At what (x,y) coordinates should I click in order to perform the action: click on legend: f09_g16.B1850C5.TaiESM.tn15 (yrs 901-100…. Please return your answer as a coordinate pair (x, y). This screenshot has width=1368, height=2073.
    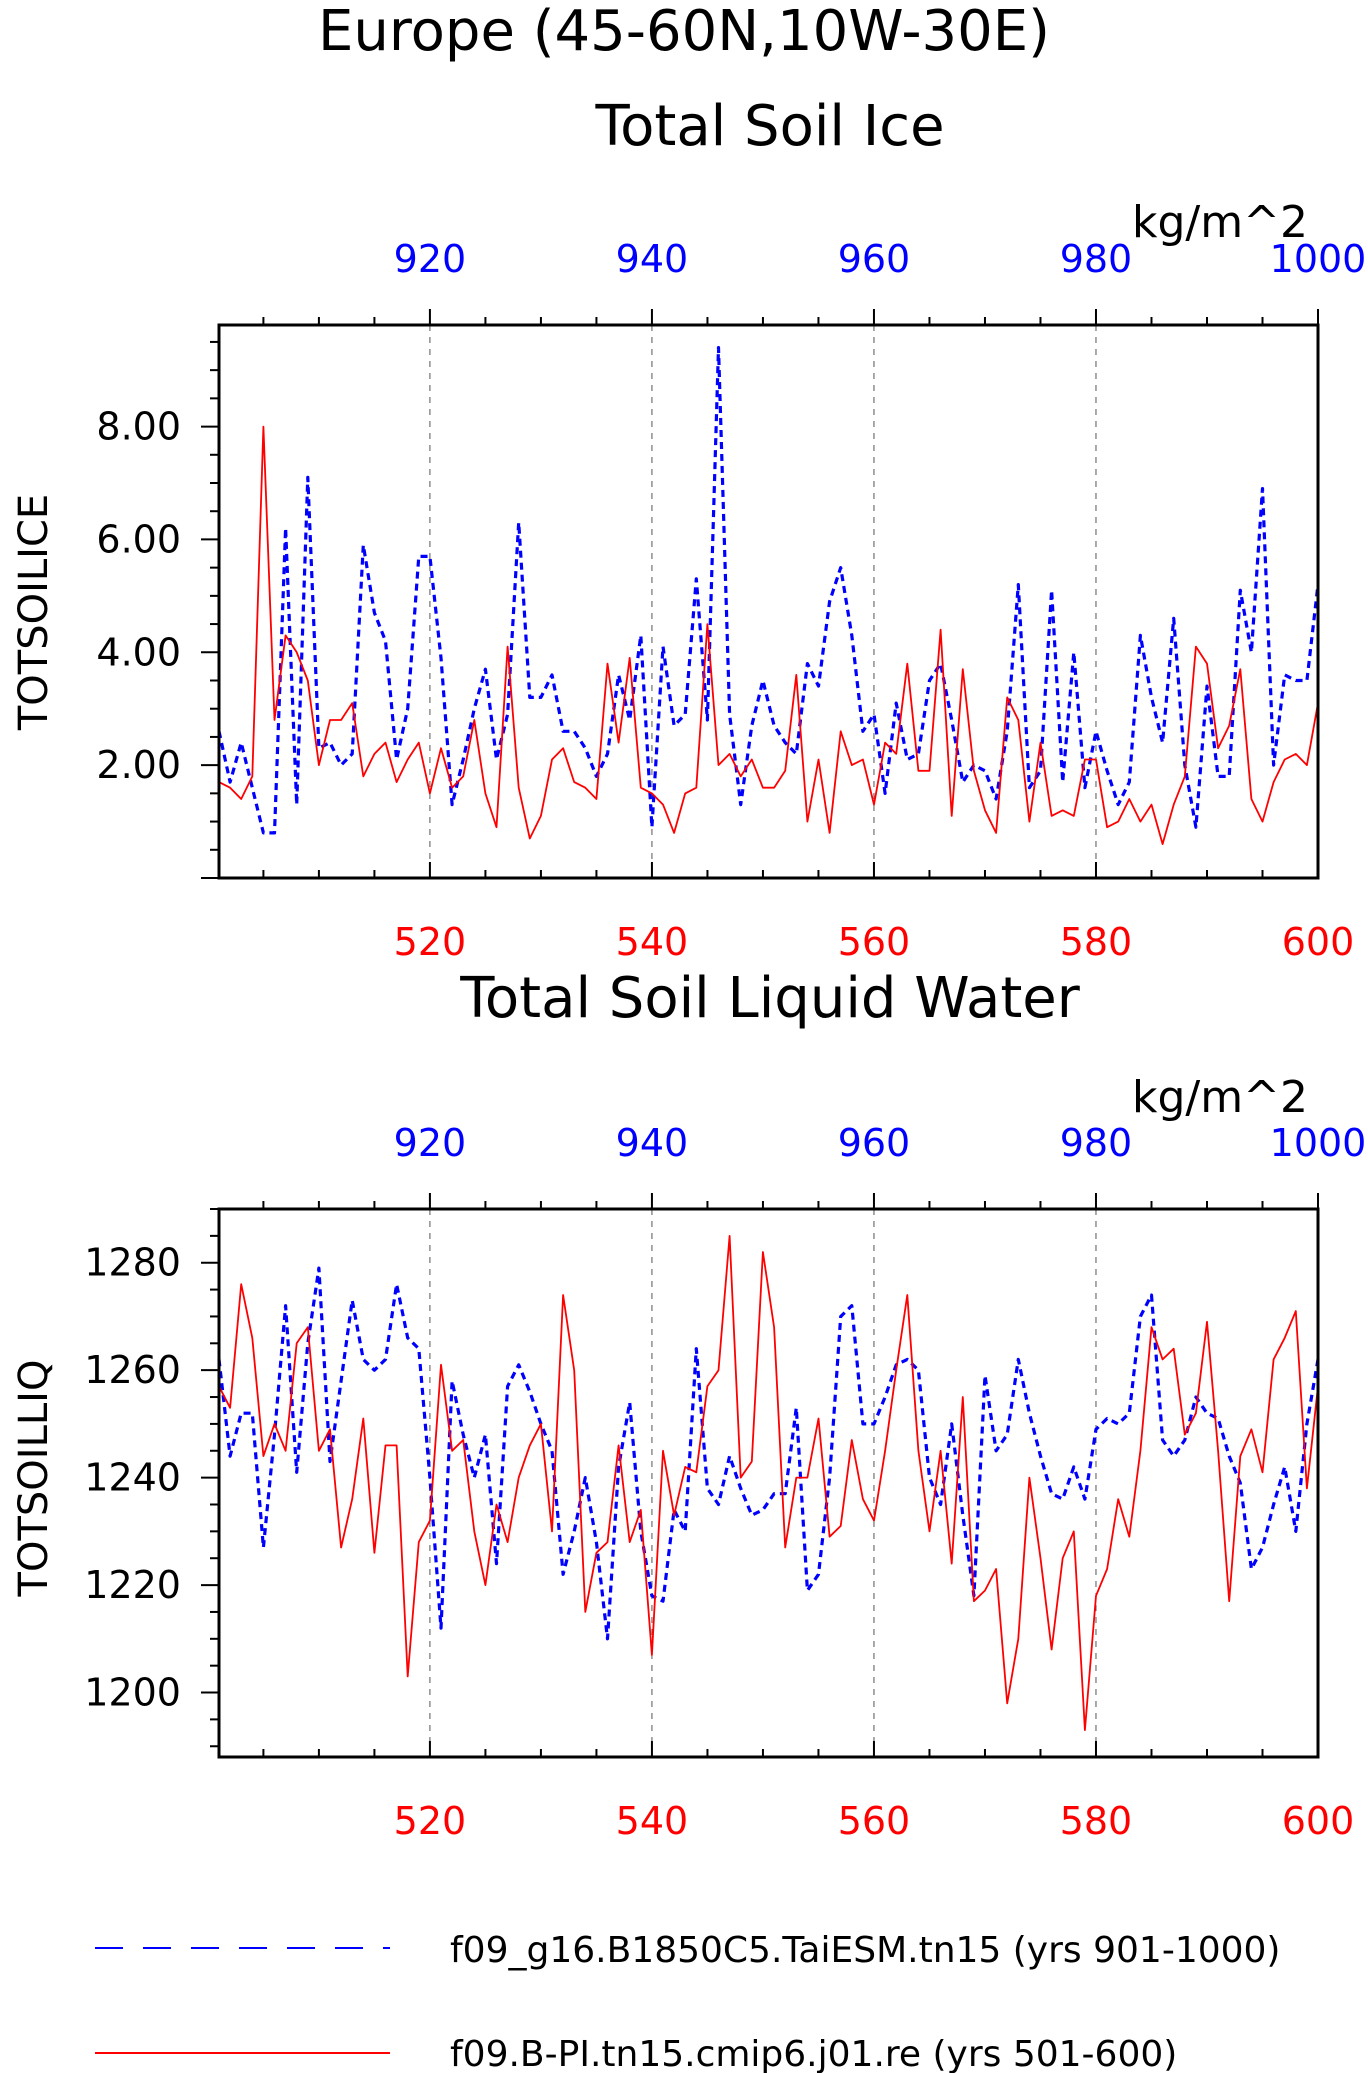
    Looking at the image, I should click on (687, 2001).